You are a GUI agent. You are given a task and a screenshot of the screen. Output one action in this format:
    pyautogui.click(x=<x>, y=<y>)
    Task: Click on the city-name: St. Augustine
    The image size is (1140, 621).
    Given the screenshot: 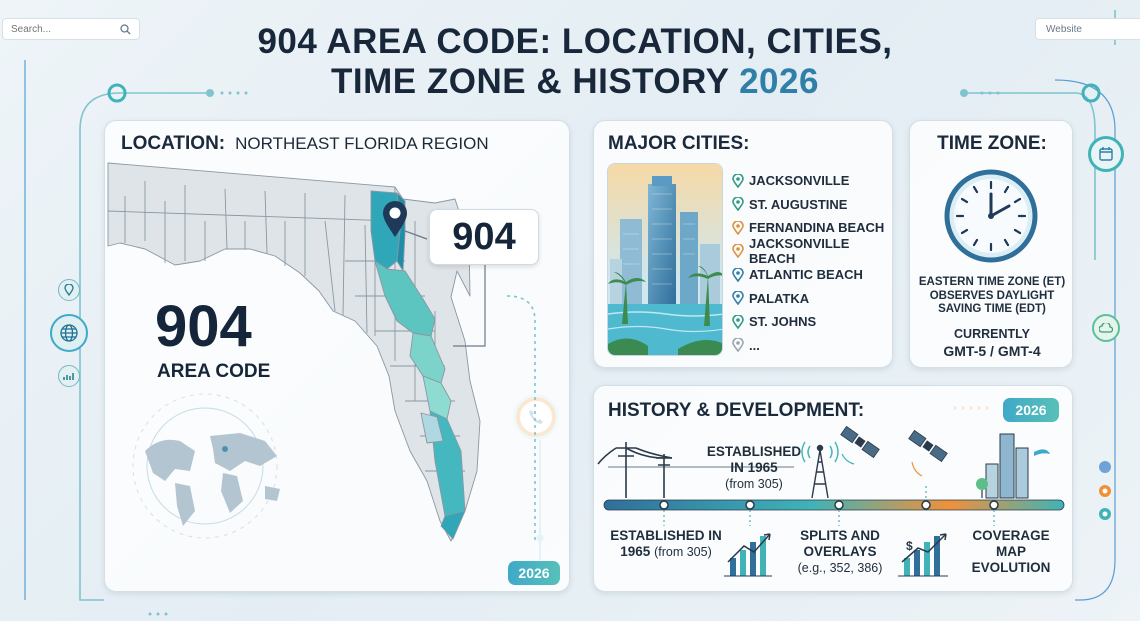 What is the action you would take?
    pyautogui.click(x=798, y=204)
    